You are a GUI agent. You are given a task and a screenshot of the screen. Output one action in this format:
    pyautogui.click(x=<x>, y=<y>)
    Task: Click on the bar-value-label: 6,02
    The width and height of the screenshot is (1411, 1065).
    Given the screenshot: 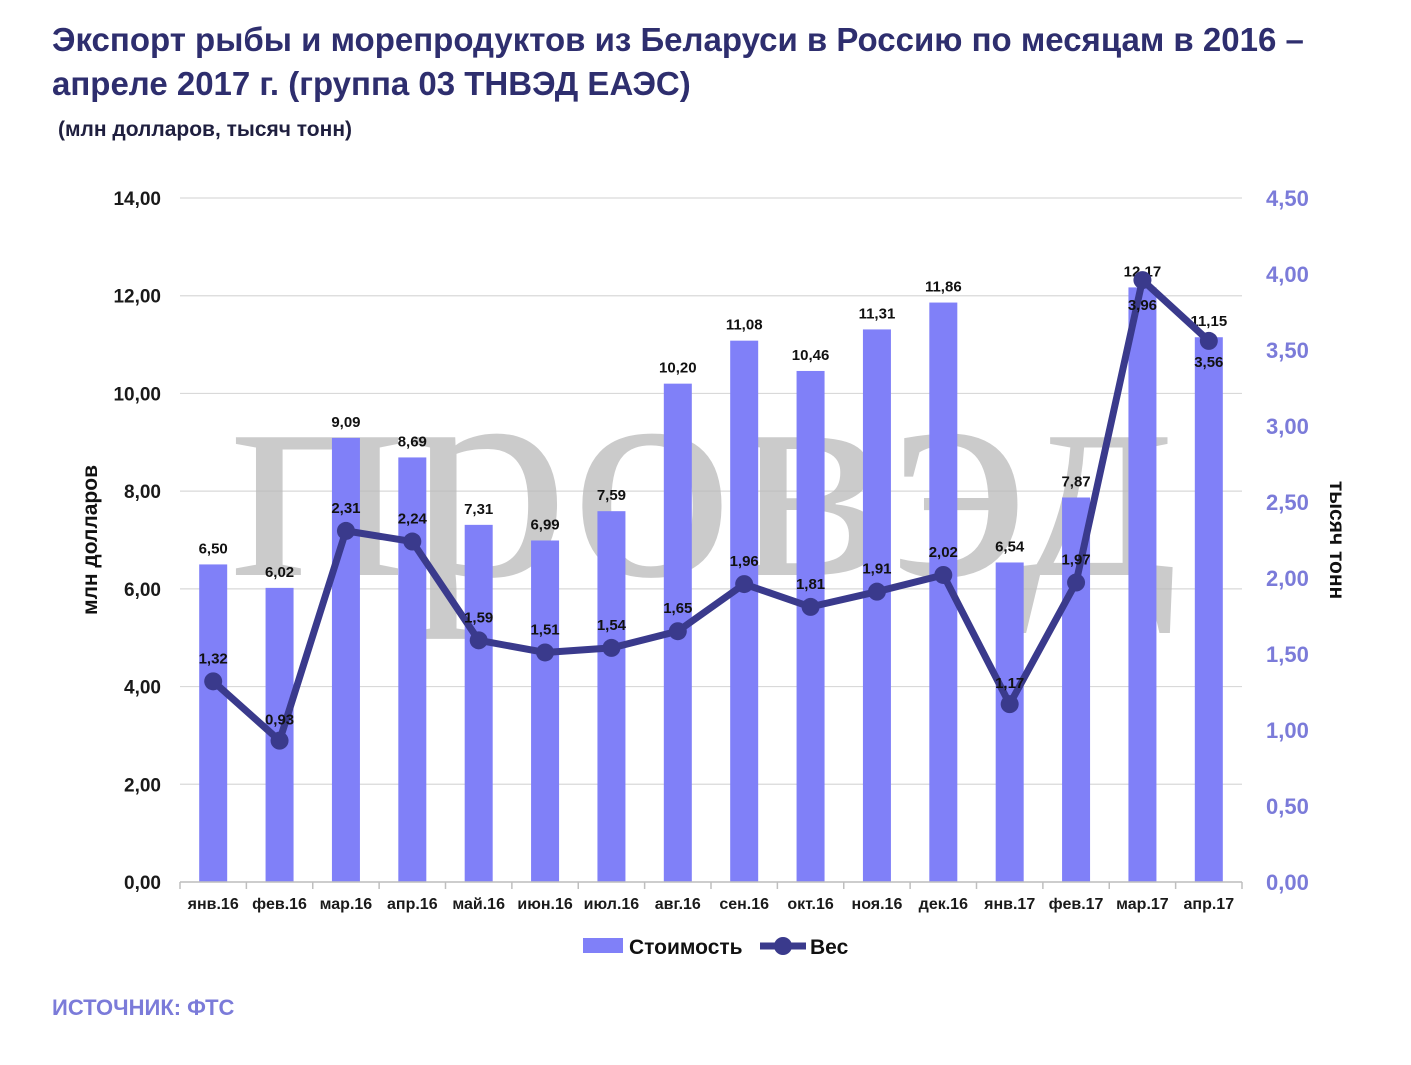 What is the action you would take?
    pyautogui.click(x=279, y=572)
    